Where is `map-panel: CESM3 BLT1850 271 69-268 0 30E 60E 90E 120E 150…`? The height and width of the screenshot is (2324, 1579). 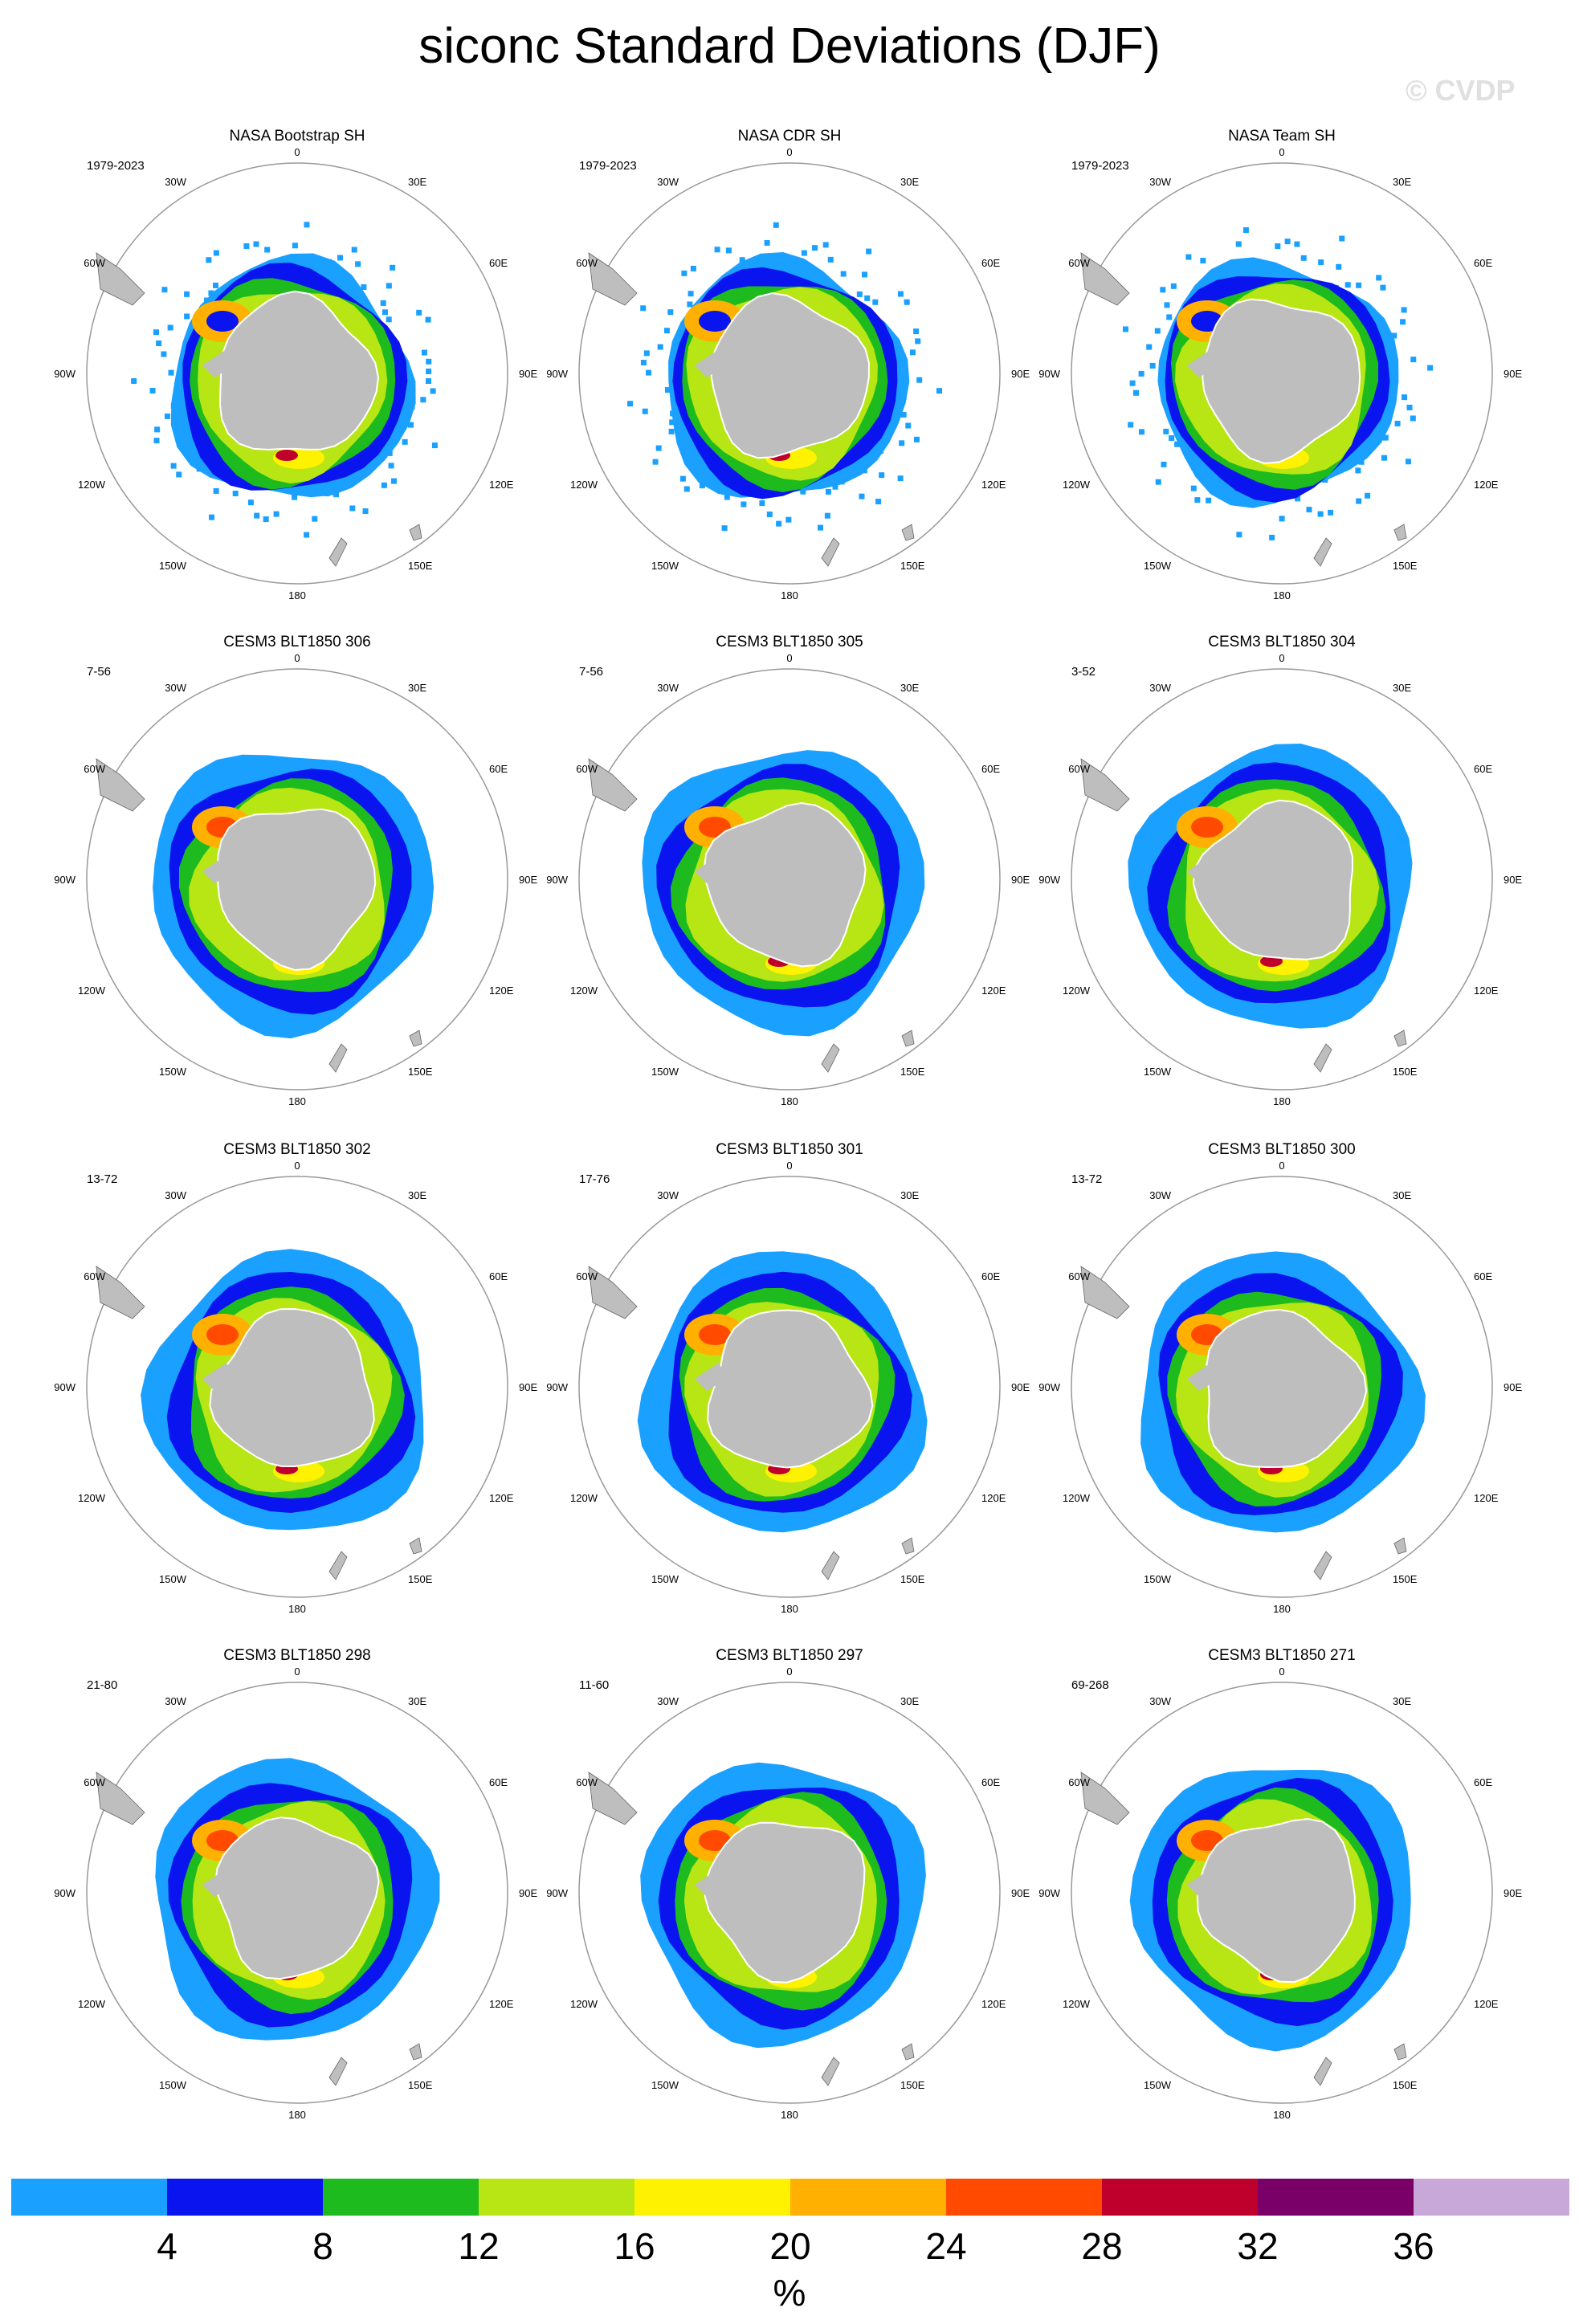
map-panel: CESM3 BLT1850 271 69-268 0 30E 60E 90E 120E 150… is located at coordinates (1280, 1884).